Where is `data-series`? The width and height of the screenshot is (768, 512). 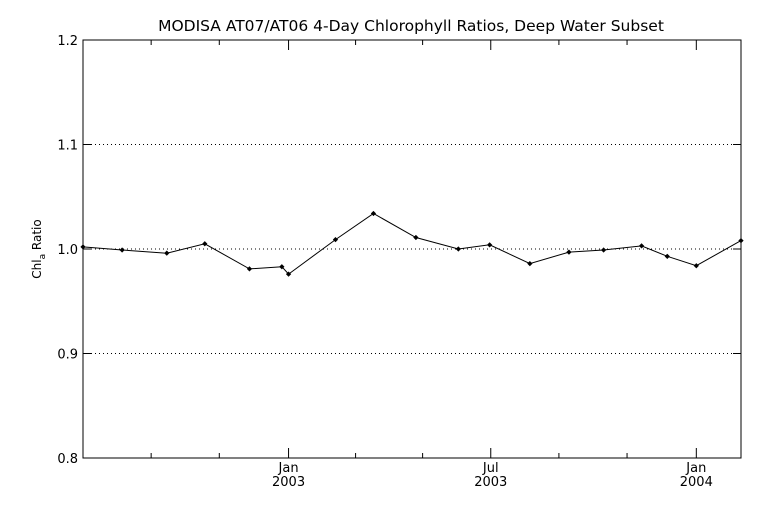 data-series is located at coordinates (412, 243).